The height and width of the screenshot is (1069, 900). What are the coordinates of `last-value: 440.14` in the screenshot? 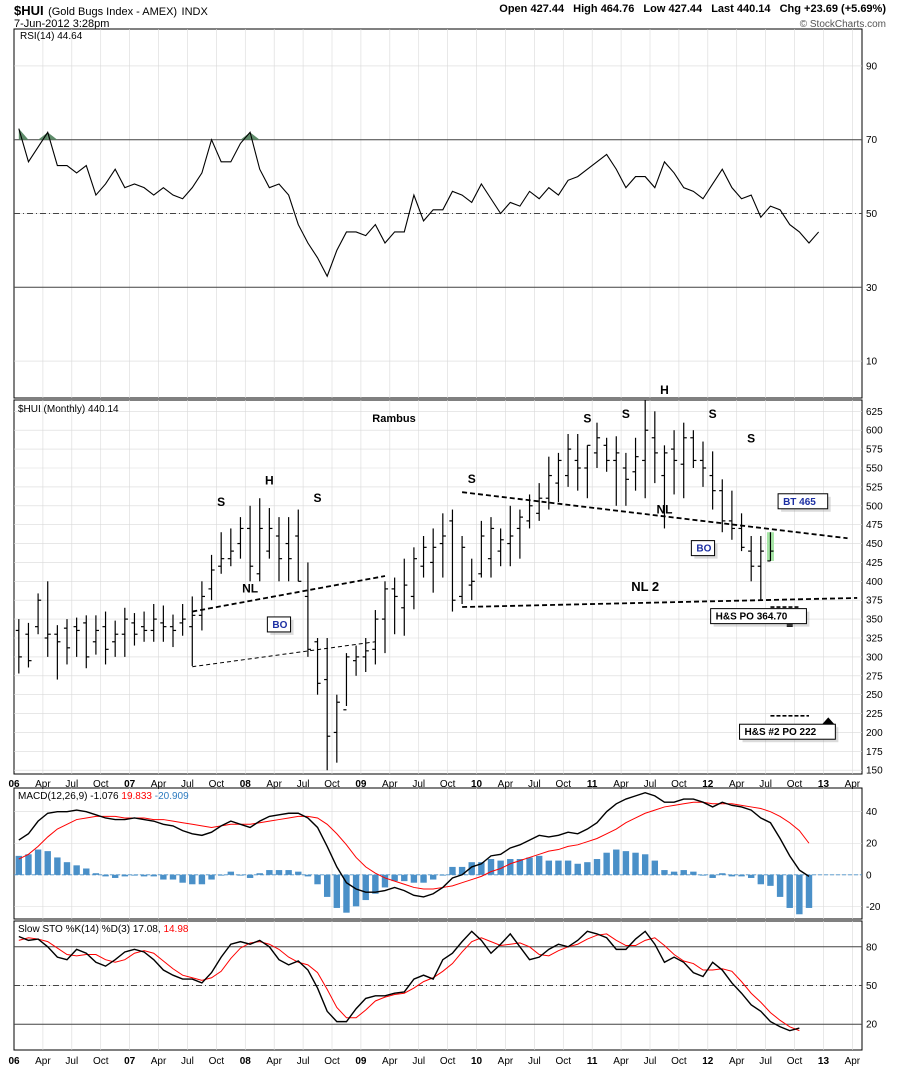 It's located at (753, 9).